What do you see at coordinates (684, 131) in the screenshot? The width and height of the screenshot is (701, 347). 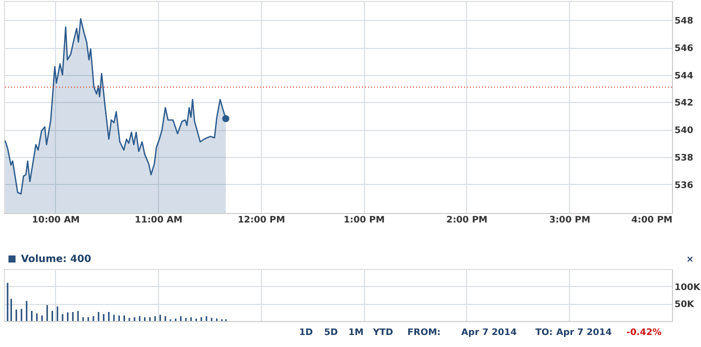 I see `y-tick-label: 540` at bounding box center [684, 131].